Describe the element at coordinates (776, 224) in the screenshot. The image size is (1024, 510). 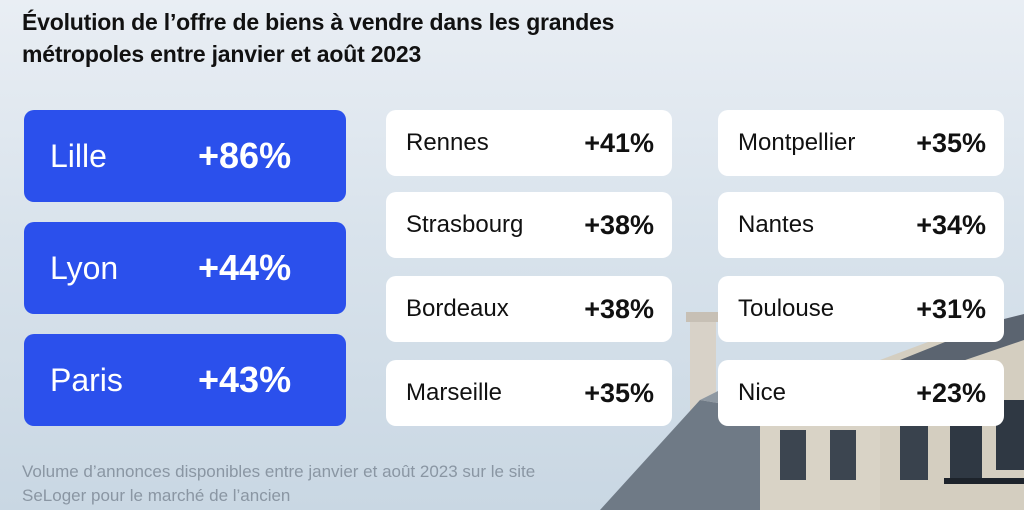
I see `city-name: Nantes` at that location.